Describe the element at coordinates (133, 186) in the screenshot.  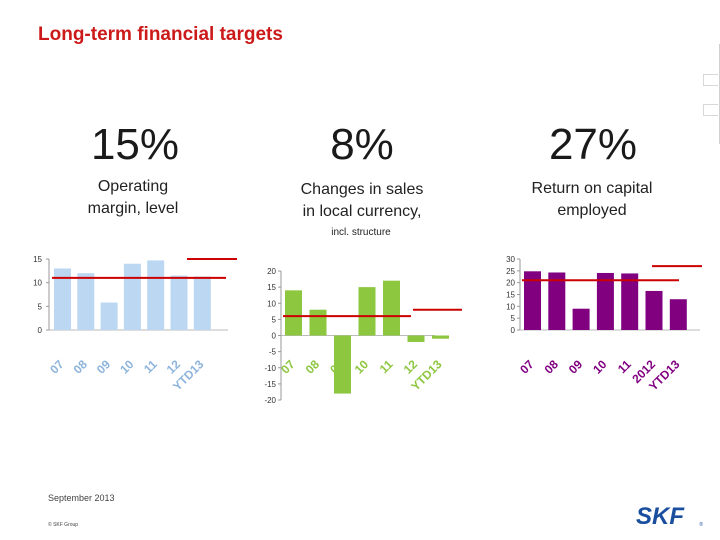
I see `label-line: Operating` at that location.